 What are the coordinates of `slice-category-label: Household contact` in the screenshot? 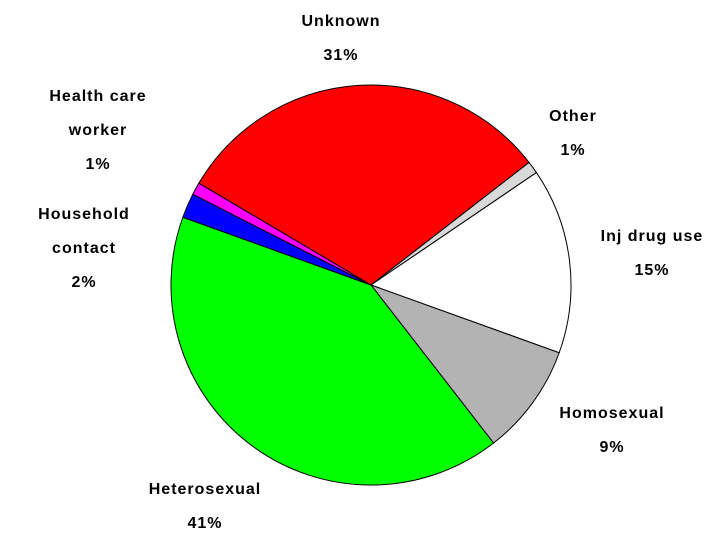 It's located at (84, 231).